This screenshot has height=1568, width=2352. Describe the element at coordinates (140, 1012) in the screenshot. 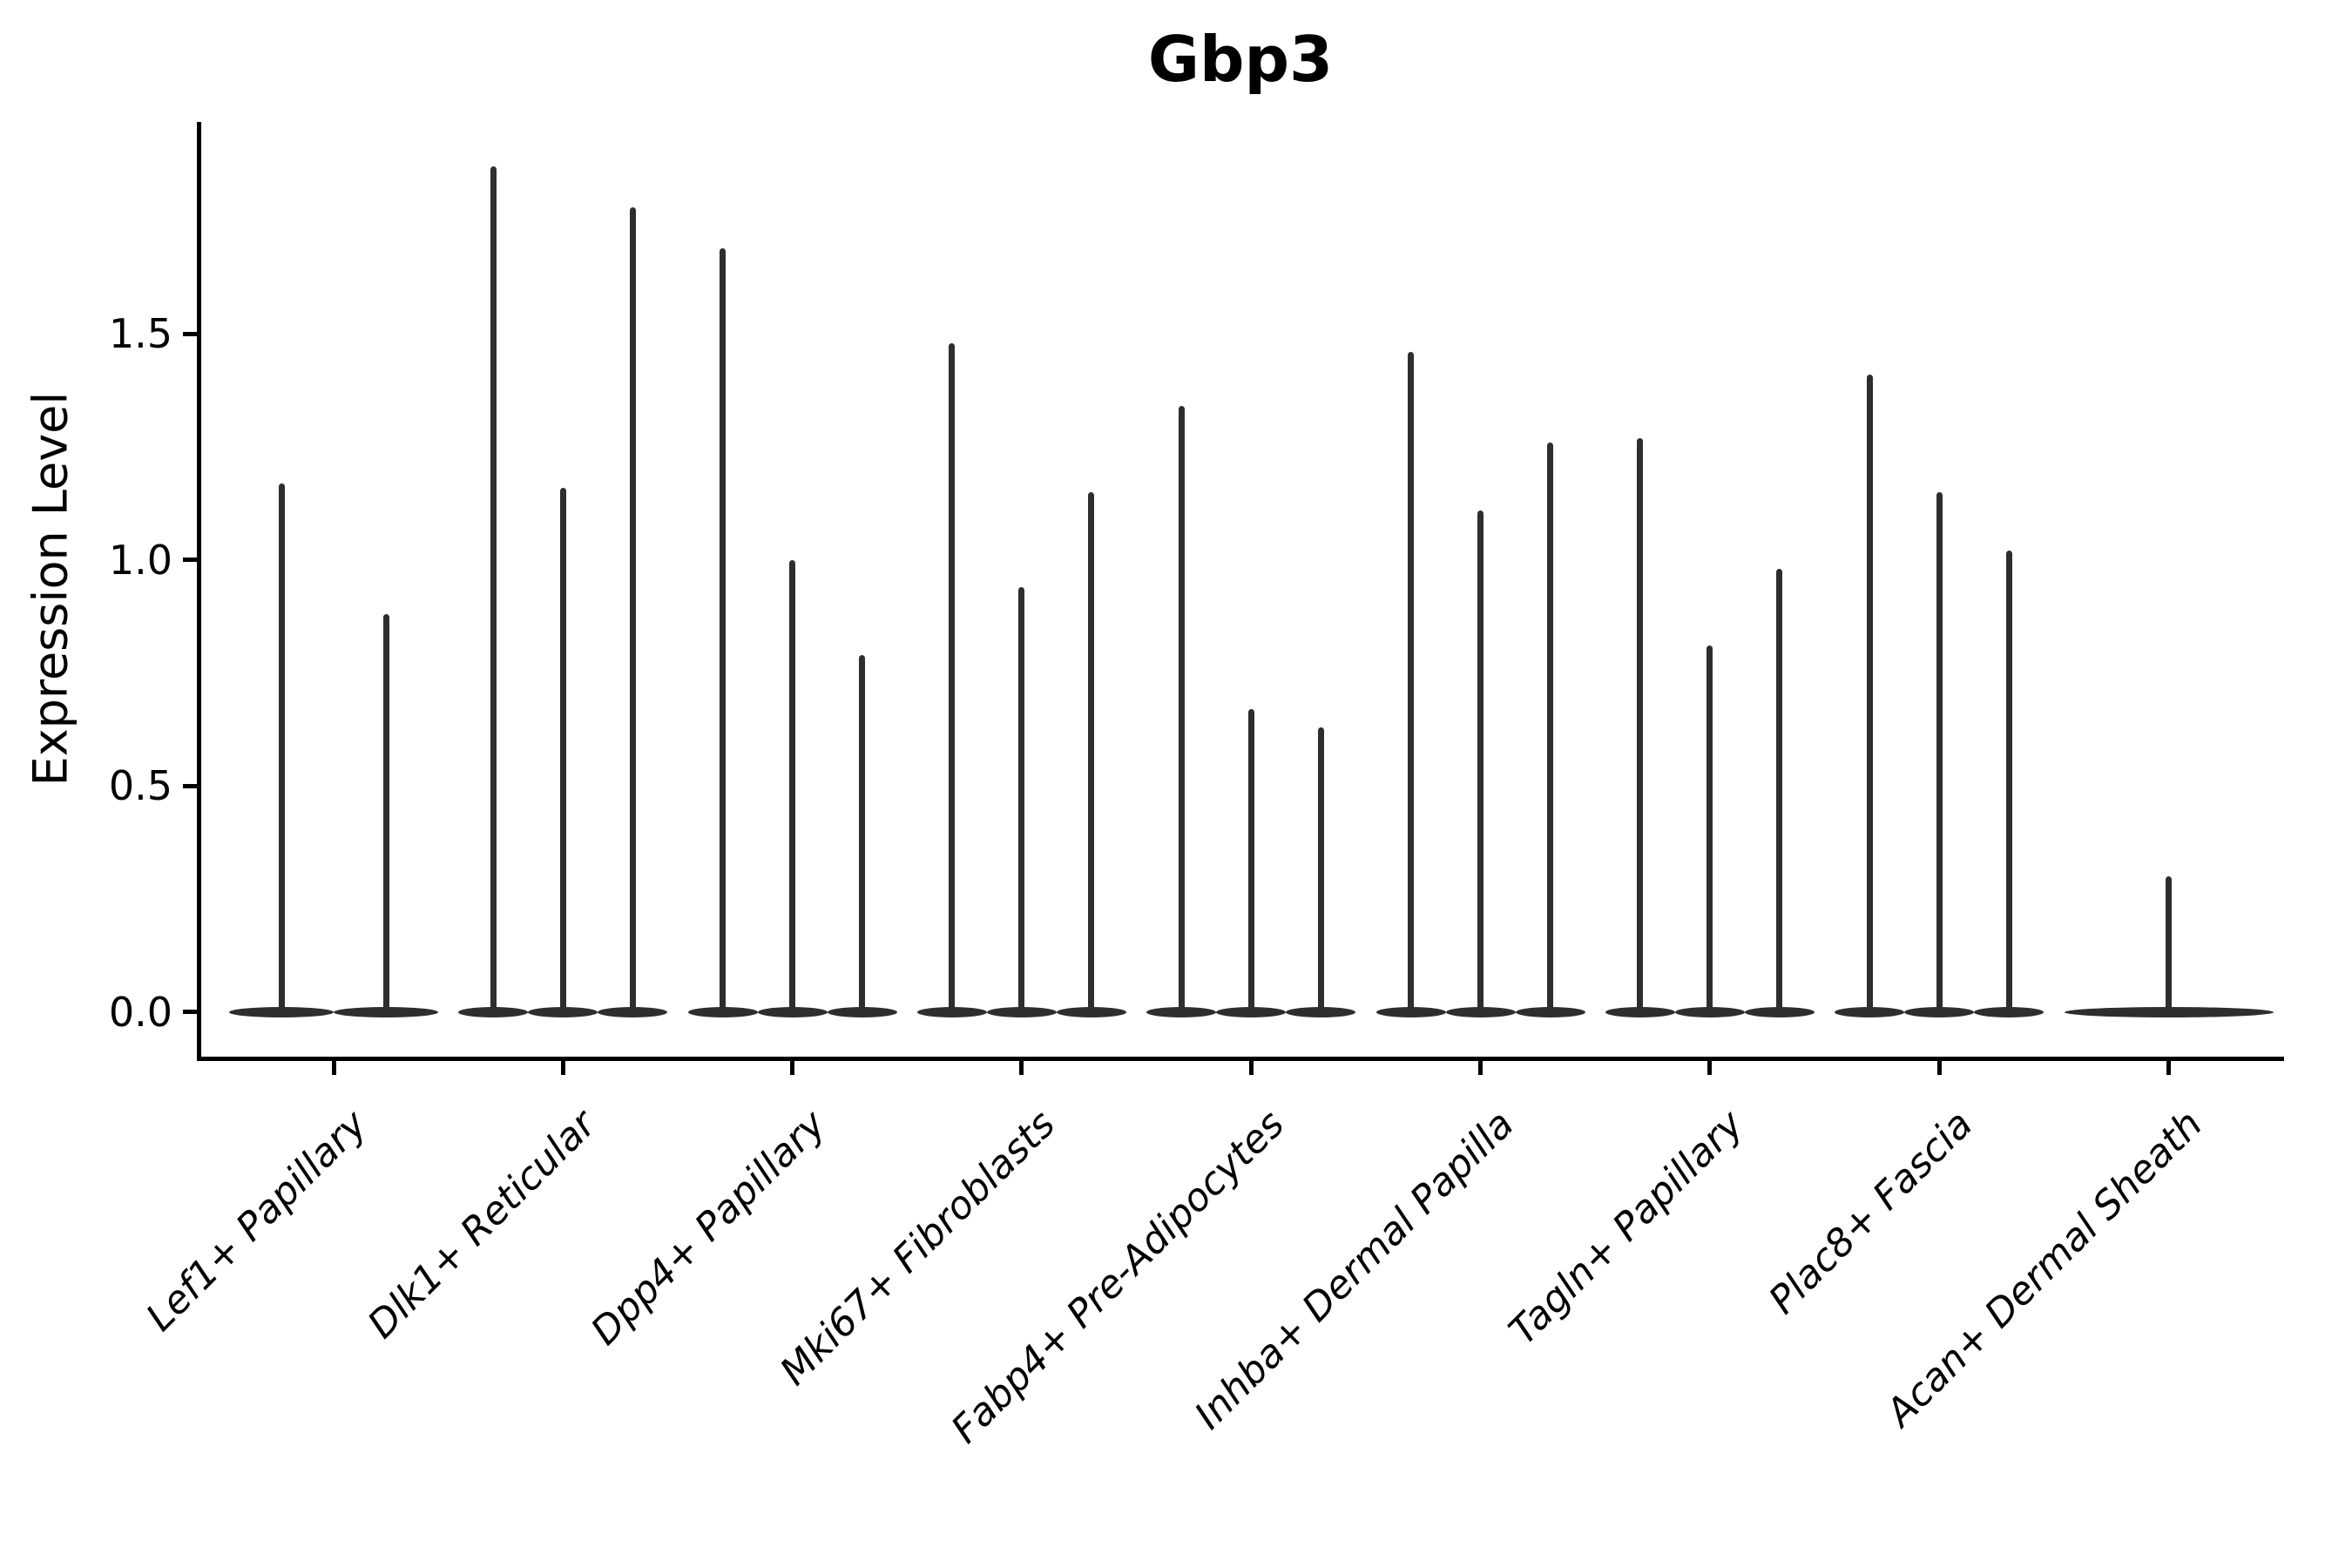

I see `y-tick-label: 0.0` at that location.